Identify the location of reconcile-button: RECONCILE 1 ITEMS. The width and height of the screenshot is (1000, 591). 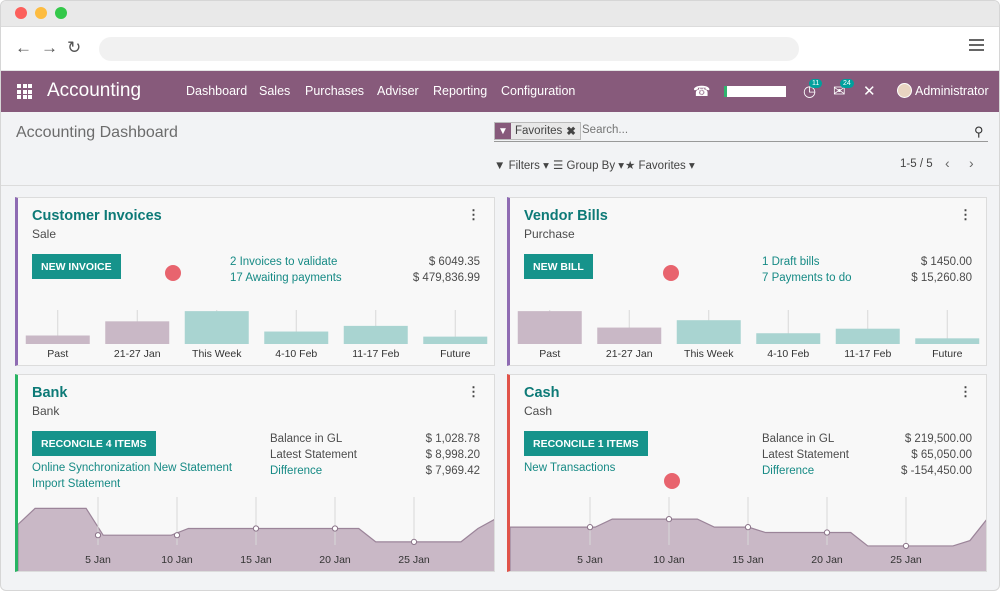
(586, 443).